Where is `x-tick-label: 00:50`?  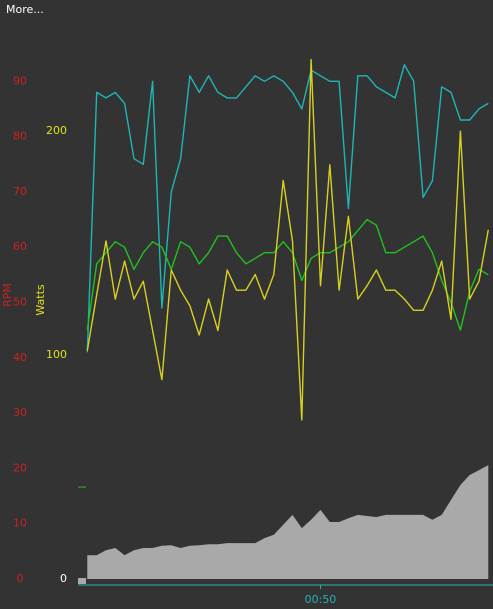 x-tick-label: 00:50 is located at coordinates (321, 599).